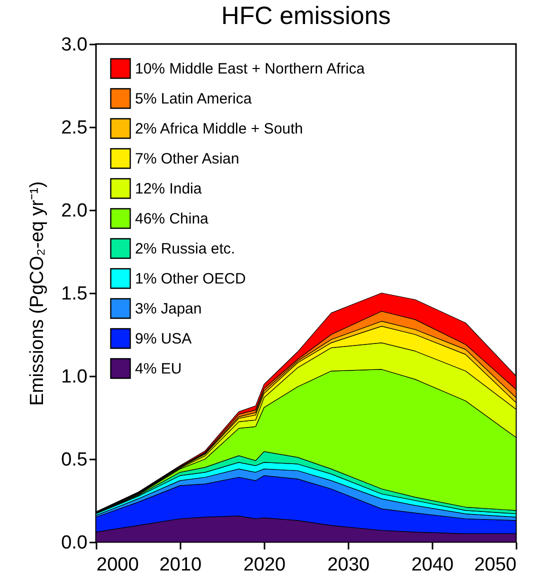  What do you see at coordinates (193, 99) in the screenshot?
I see `legend-label: 5% Latin America` at bounding box center [193, 99].